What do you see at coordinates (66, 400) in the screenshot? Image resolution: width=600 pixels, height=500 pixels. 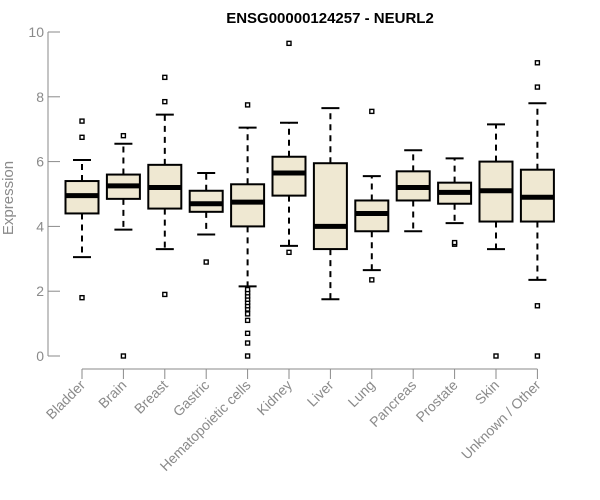 I see `category-label: Bladder` at bounding box center [66, 400].